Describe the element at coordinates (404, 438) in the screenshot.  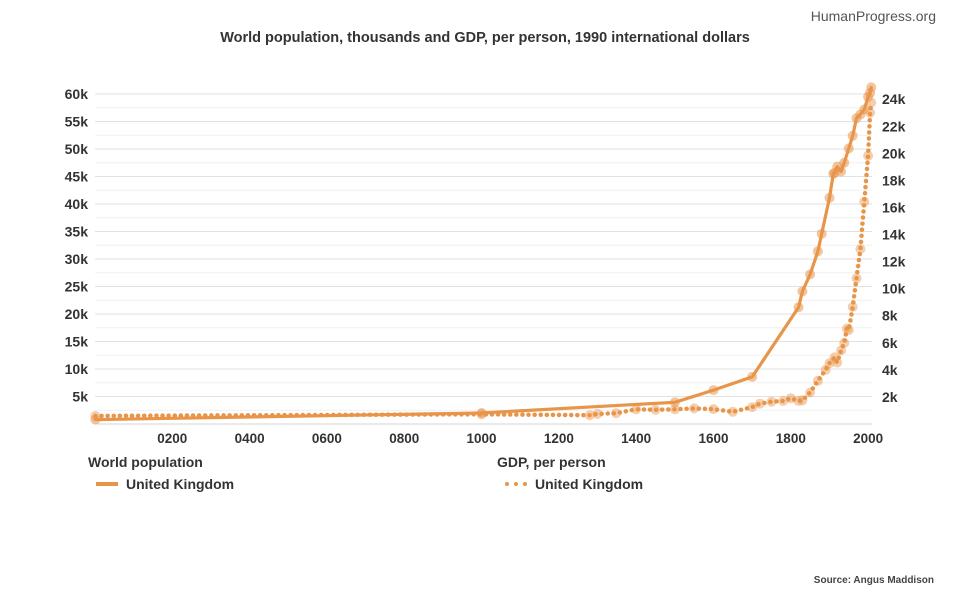
I see `x-tick-label: 0800` at that location.